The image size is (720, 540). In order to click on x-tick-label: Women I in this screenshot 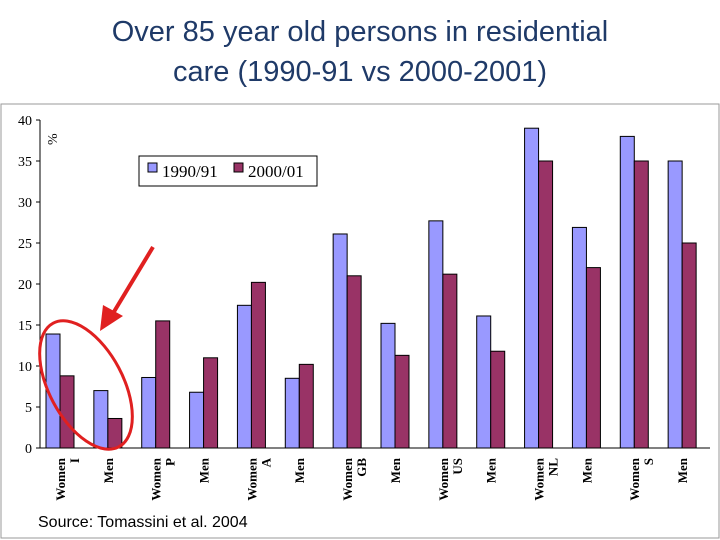, I will do `click(67, 478)`.